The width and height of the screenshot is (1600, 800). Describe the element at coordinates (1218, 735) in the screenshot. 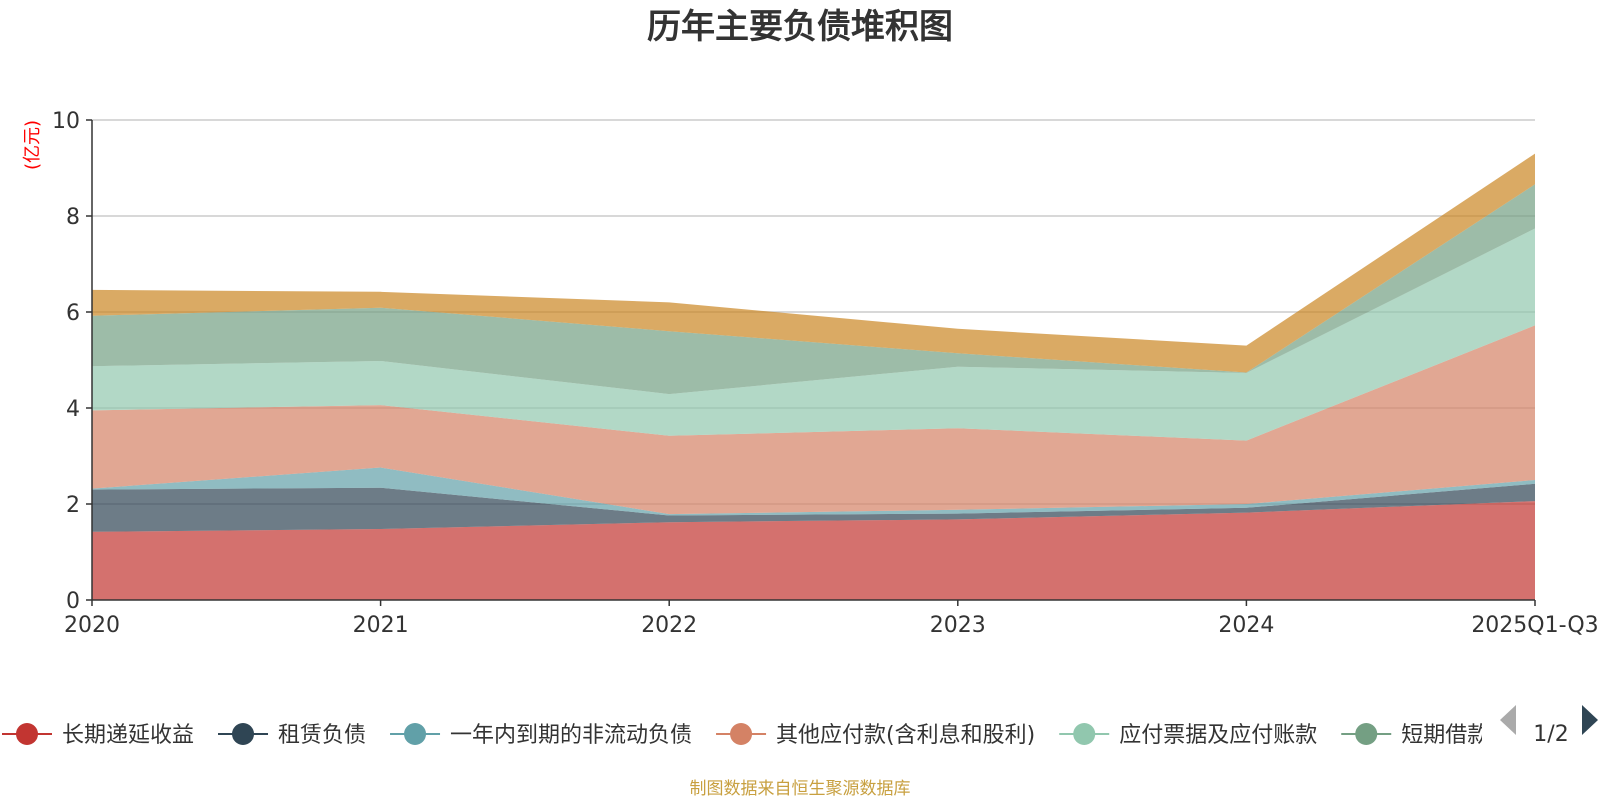

I see `legend-item-label: 应付票据及应付账款` at that location.